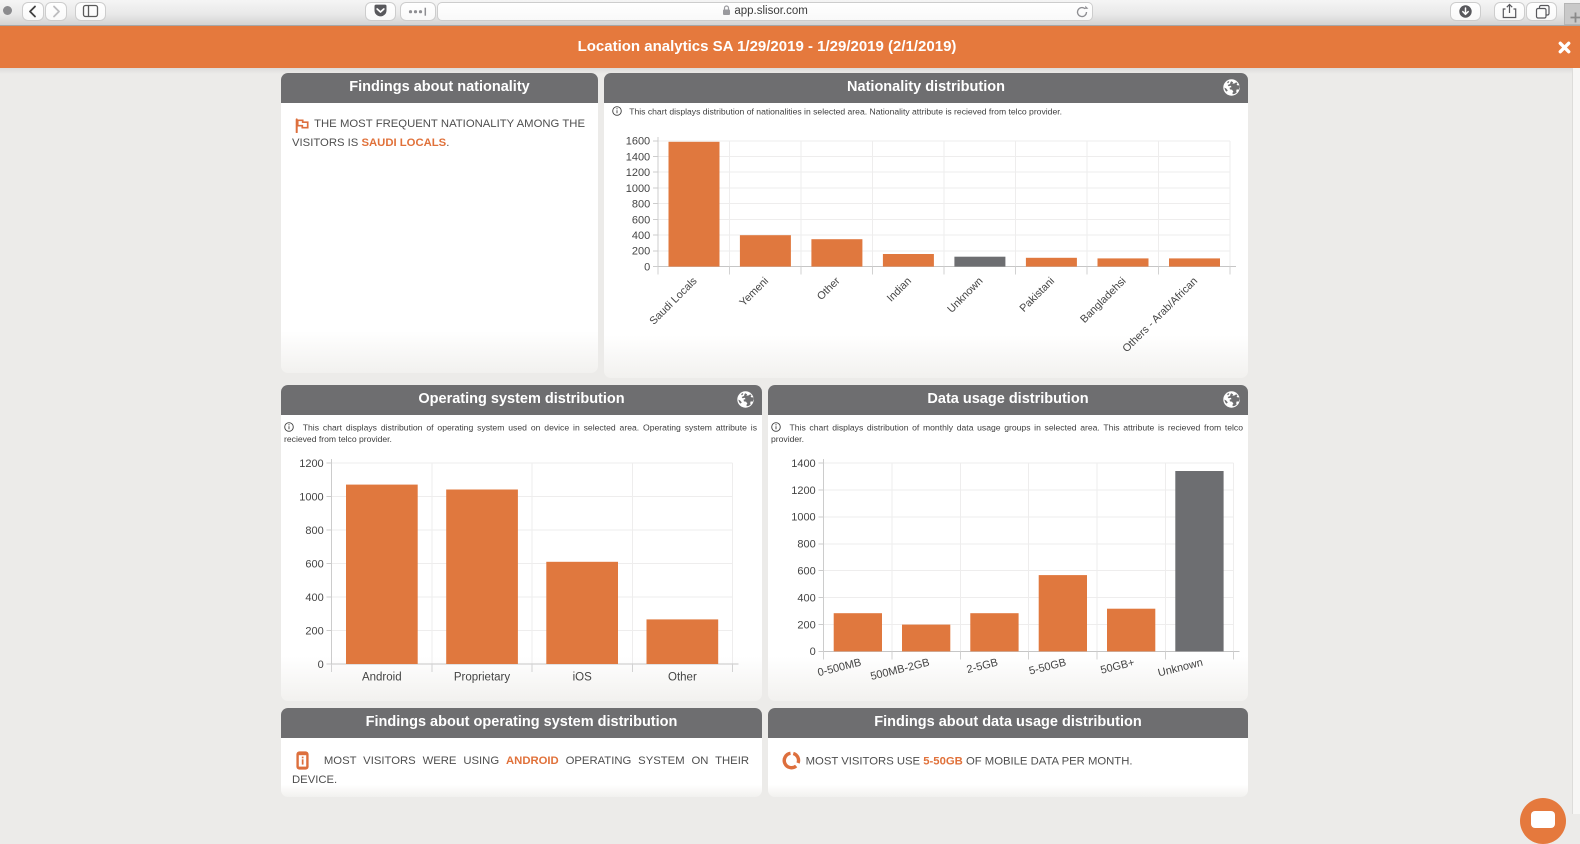 The image size is (1580, 844). Describe the element at coordinates (1048, 667) in the screenshot. I see `svg-text: 5-50GB` at that location.